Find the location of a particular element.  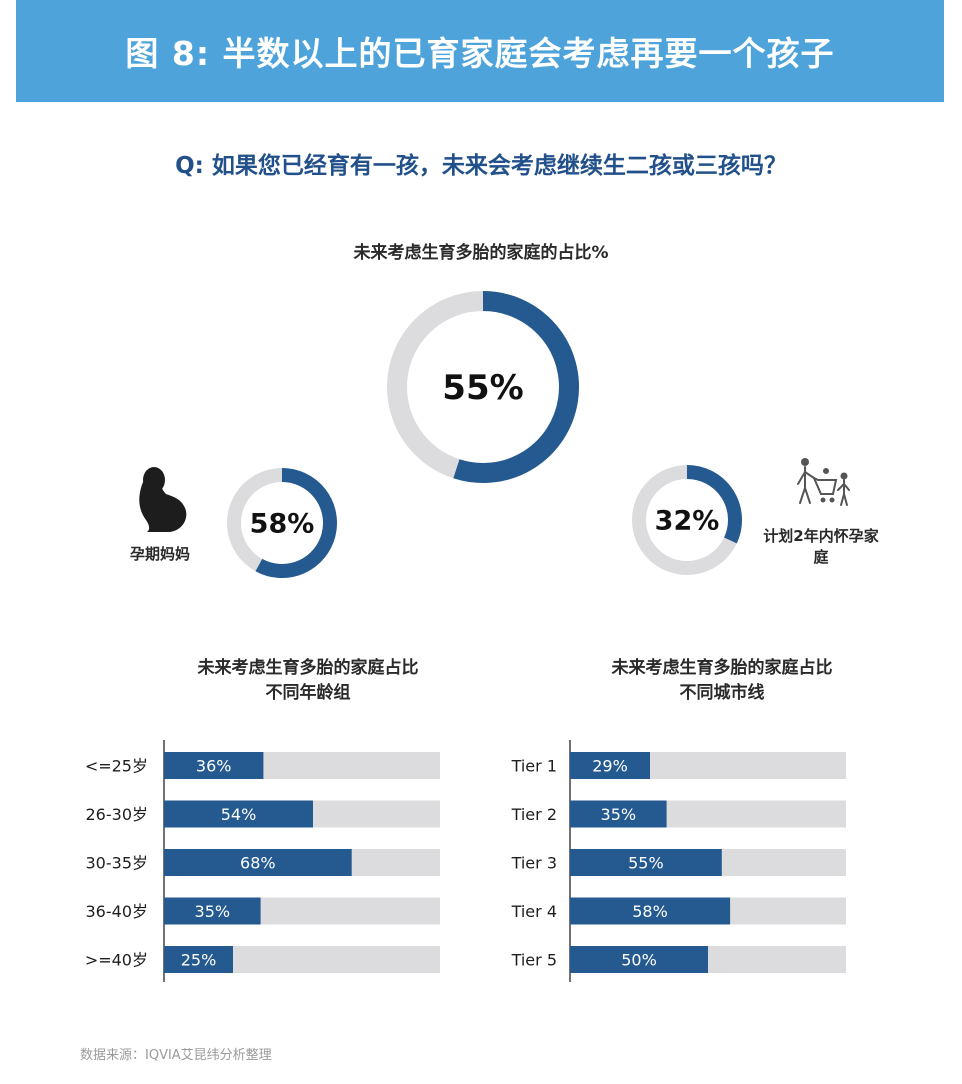

age-chart-title-line1: 未来考虑生育多胎的家庭占比 is located at coordinates (308, 668).